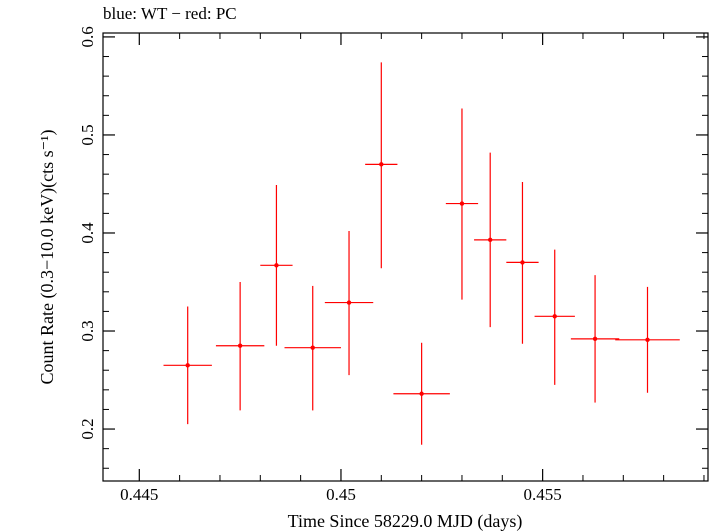 This screenshot has height=532, width=709. What do you see at coordinates (543, 494) in the screenshot?
I see `x-tick-label: 0.455` at bounding box center [543, 494].